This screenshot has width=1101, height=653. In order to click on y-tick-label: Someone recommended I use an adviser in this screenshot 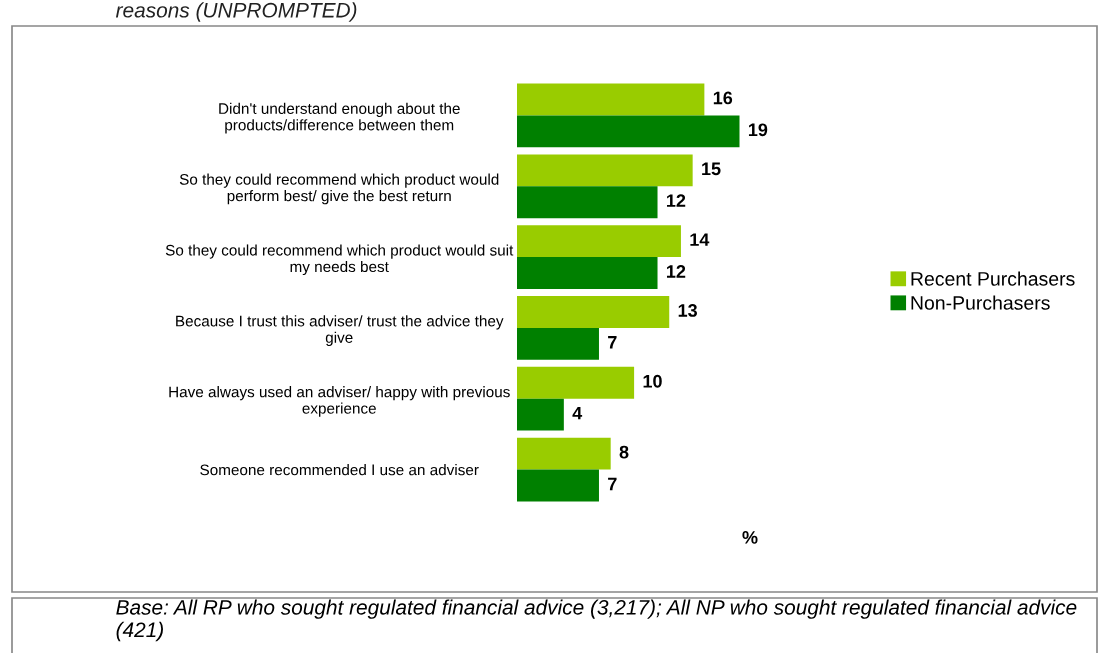, I will do `click(339, 470)`.